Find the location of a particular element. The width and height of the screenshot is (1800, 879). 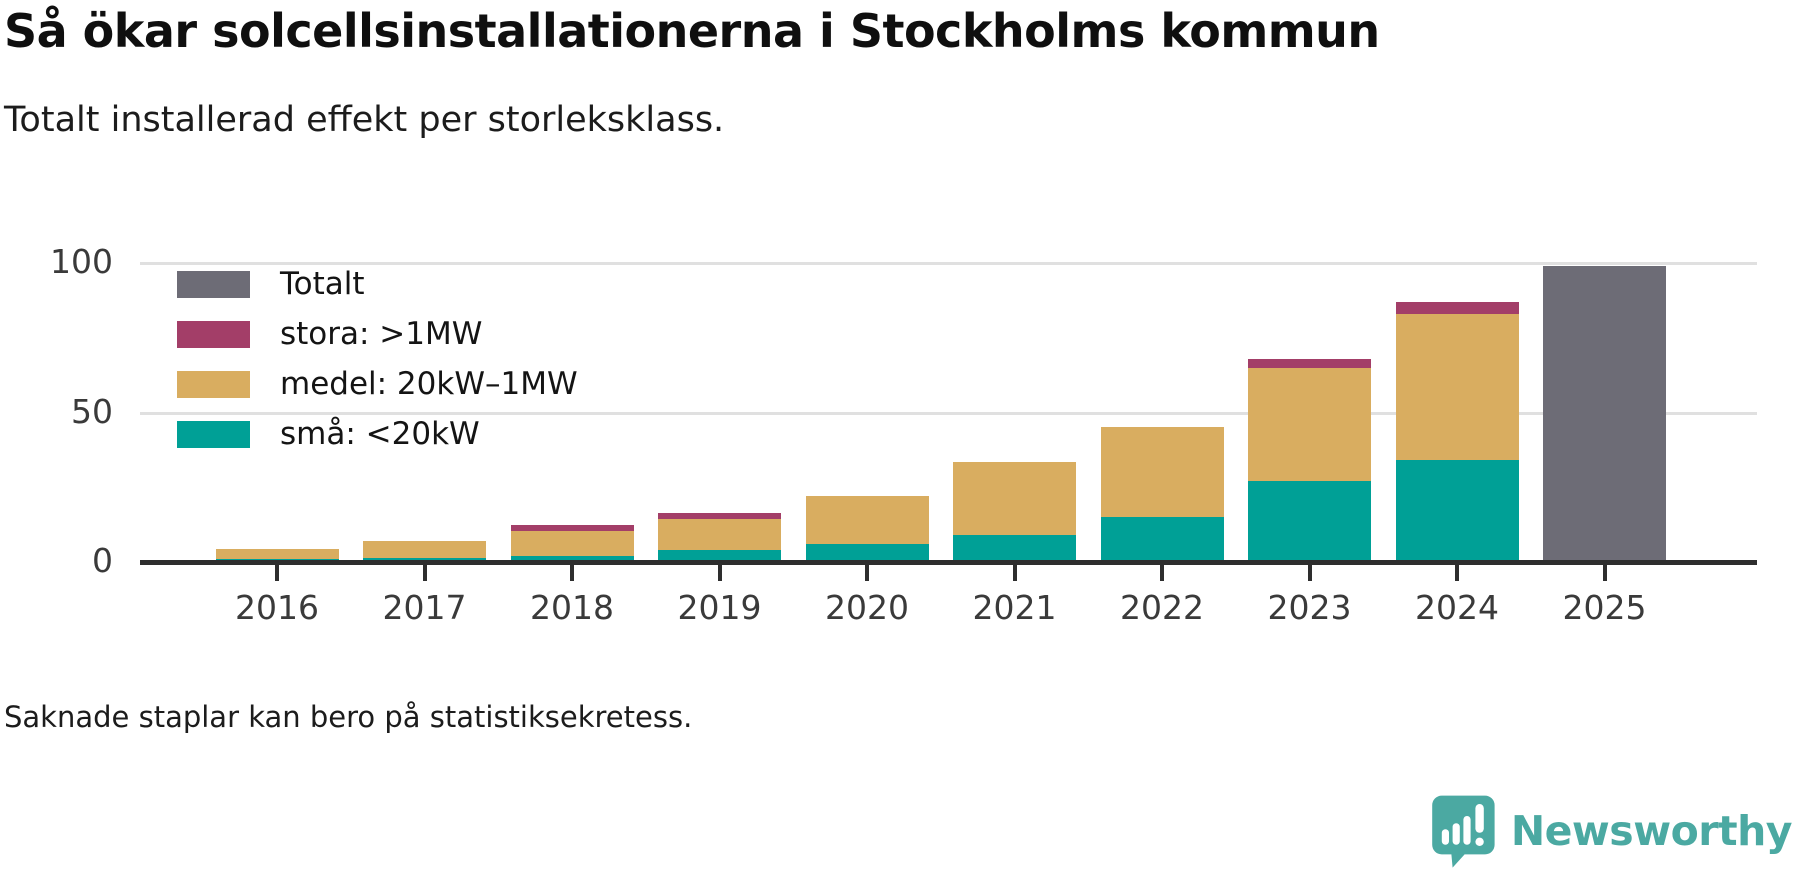

legend-swatch-stora is located at coordinates (213, 334).